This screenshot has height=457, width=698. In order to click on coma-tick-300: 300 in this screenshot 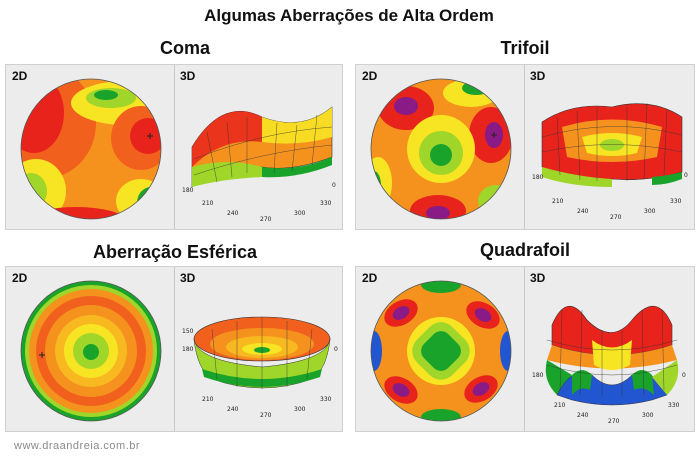, I will do `click(300, 213)`.